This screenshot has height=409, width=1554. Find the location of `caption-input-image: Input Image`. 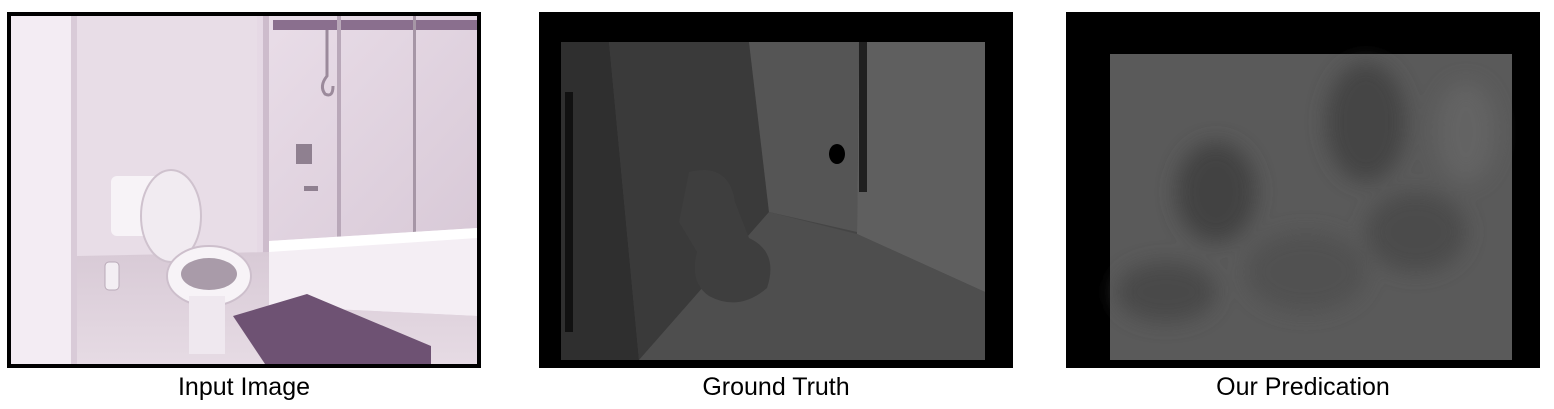

caption-input-image: Input Image is located at coordinates (244, 387).